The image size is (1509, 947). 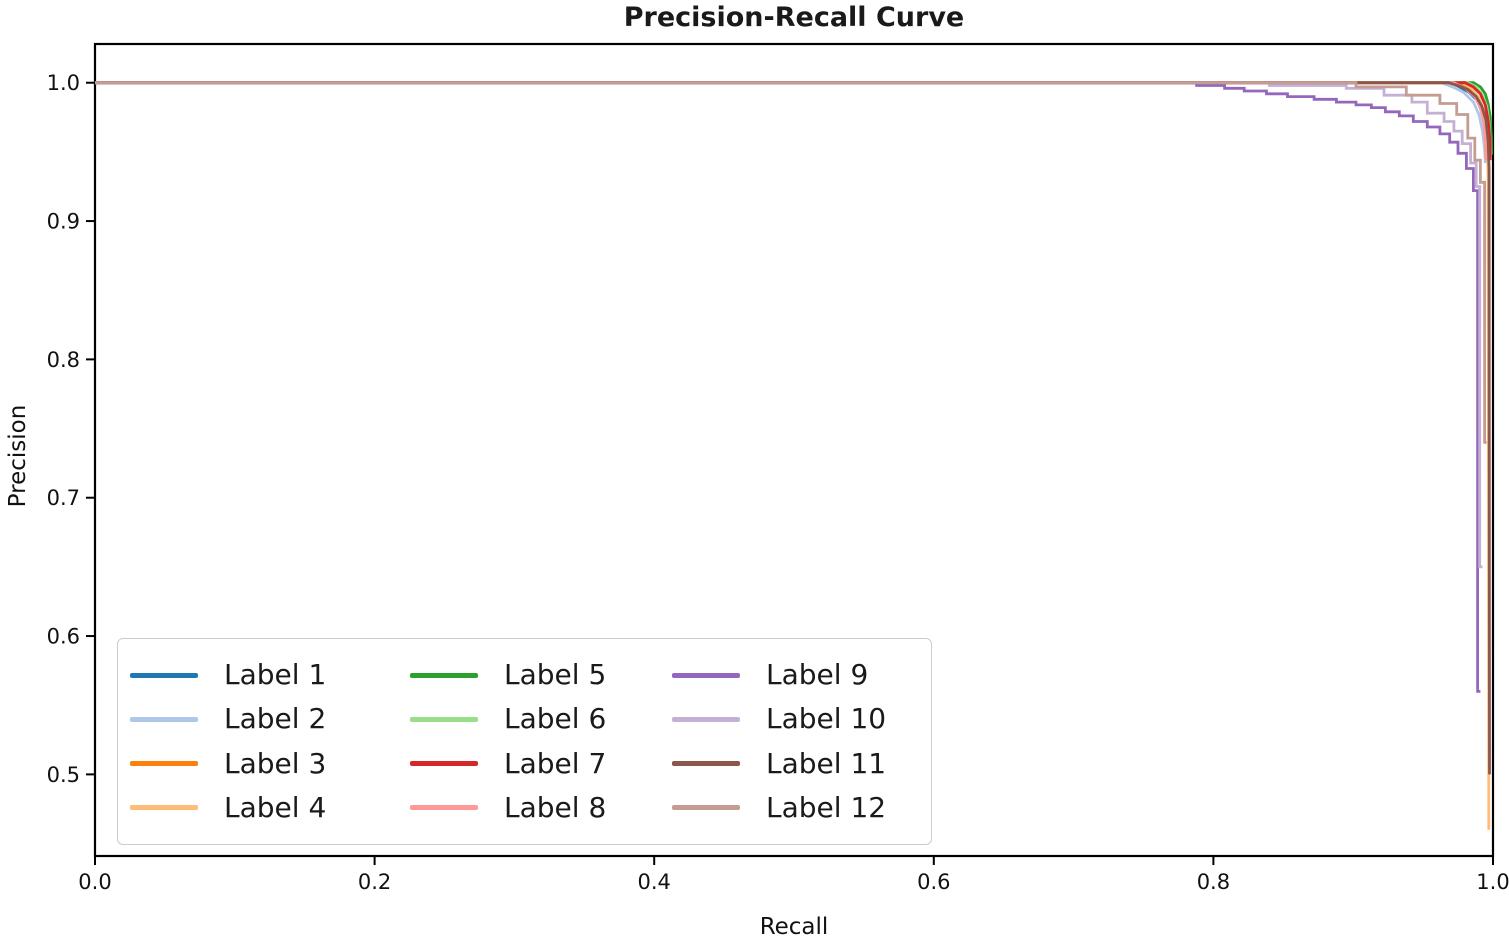 What do you see at coordinates (18, 456) in the screenshot?
I see `y-axis-label: Precision` at bounding box center [18, 456].